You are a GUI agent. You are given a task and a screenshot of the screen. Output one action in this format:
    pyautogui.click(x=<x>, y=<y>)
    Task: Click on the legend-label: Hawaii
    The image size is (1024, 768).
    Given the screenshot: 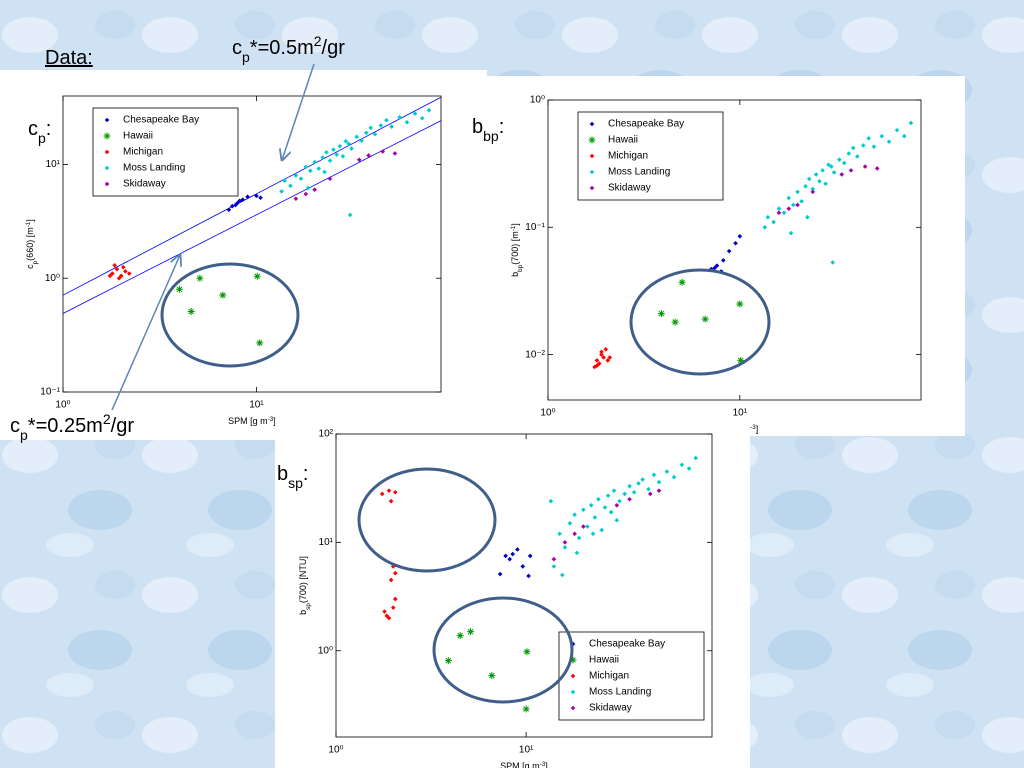 What is the action you would take?
    pyautogui.click(x=138, y=136)
    